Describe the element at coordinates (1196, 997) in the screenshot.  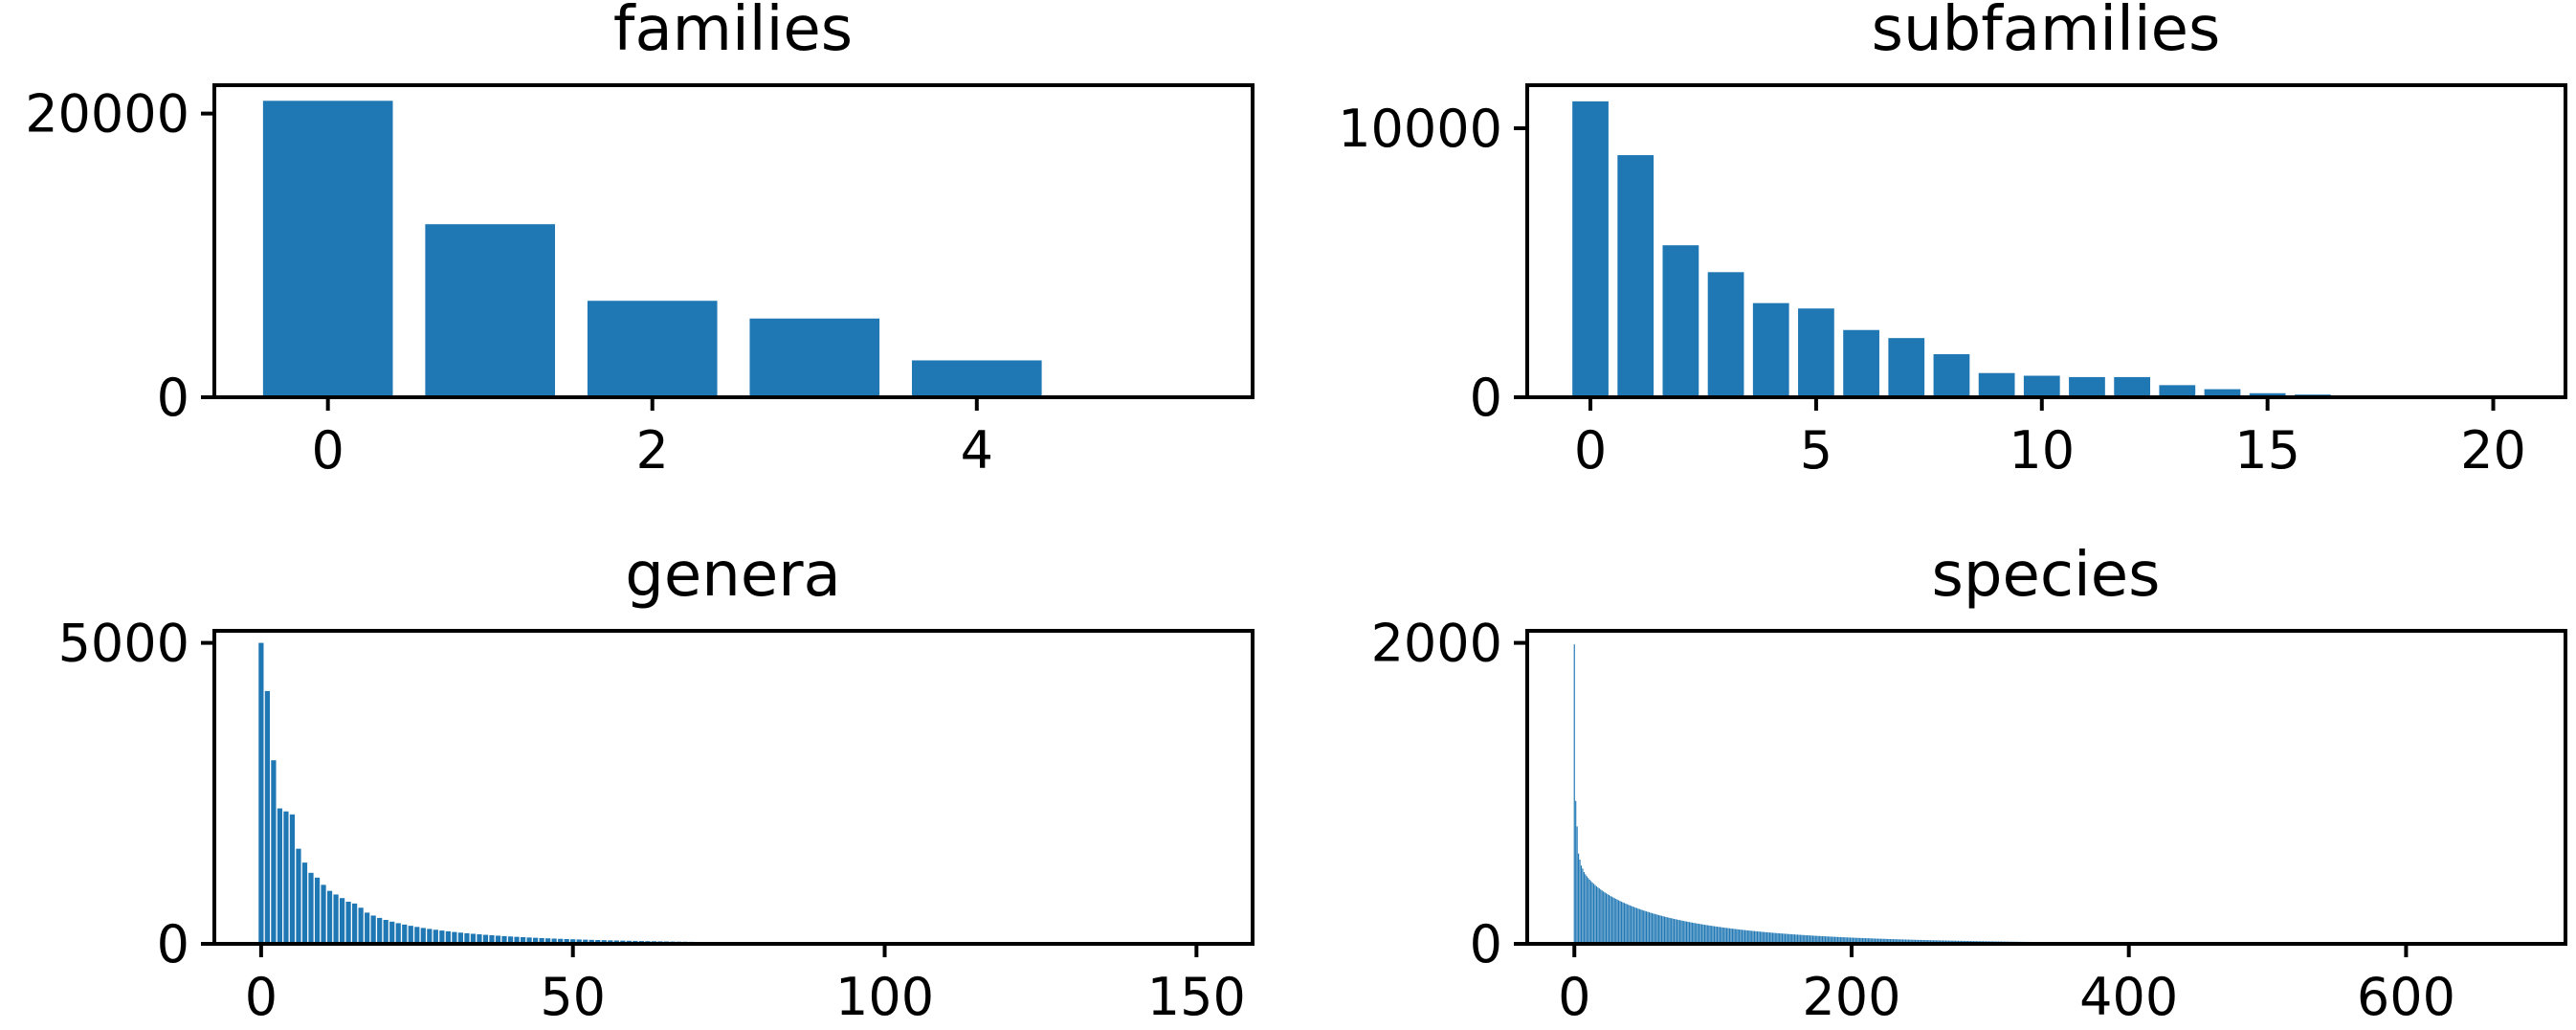
I see `x-tick-label: 150` at that location.